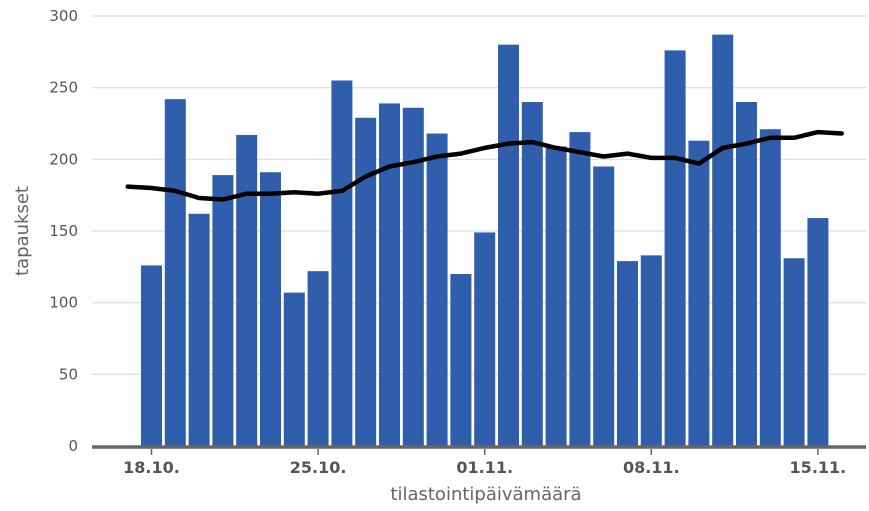 This screenshot has height=511, width=869. I want to click on moving-average-layer, so click(484, 165).